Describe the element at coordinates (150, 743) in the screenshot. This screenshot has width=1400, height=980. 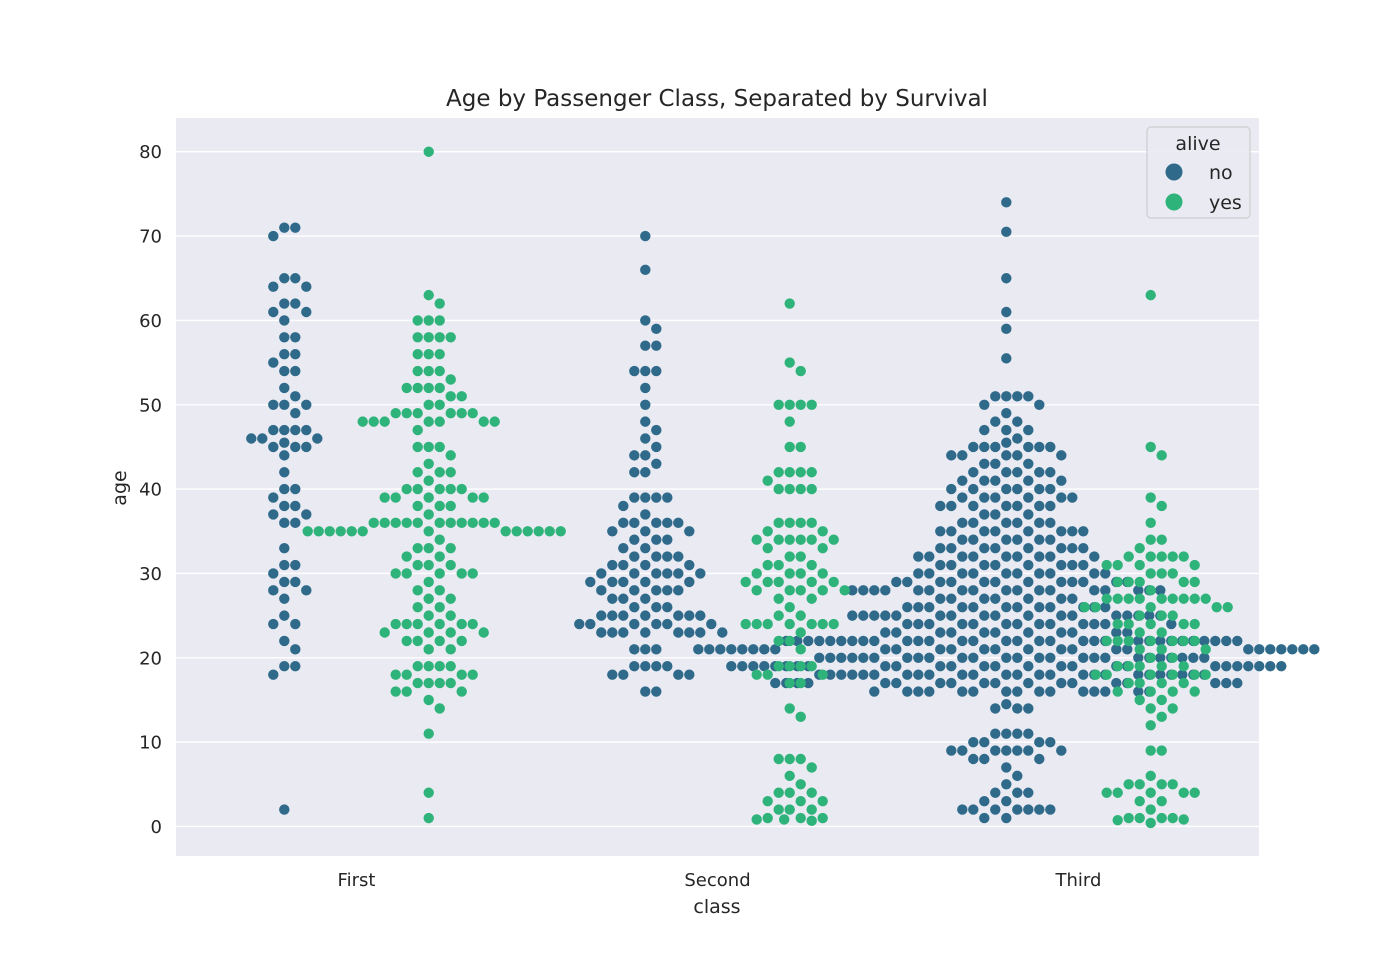
I see `y-tick-label-10: 10` at that location.